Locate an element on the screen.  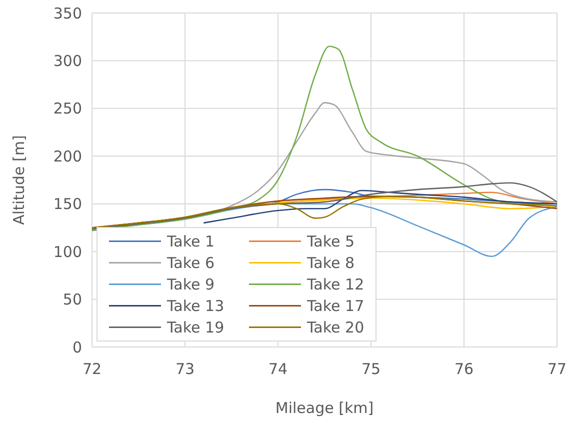
legend-label: Take 9 is located at coordinates (190, 285).